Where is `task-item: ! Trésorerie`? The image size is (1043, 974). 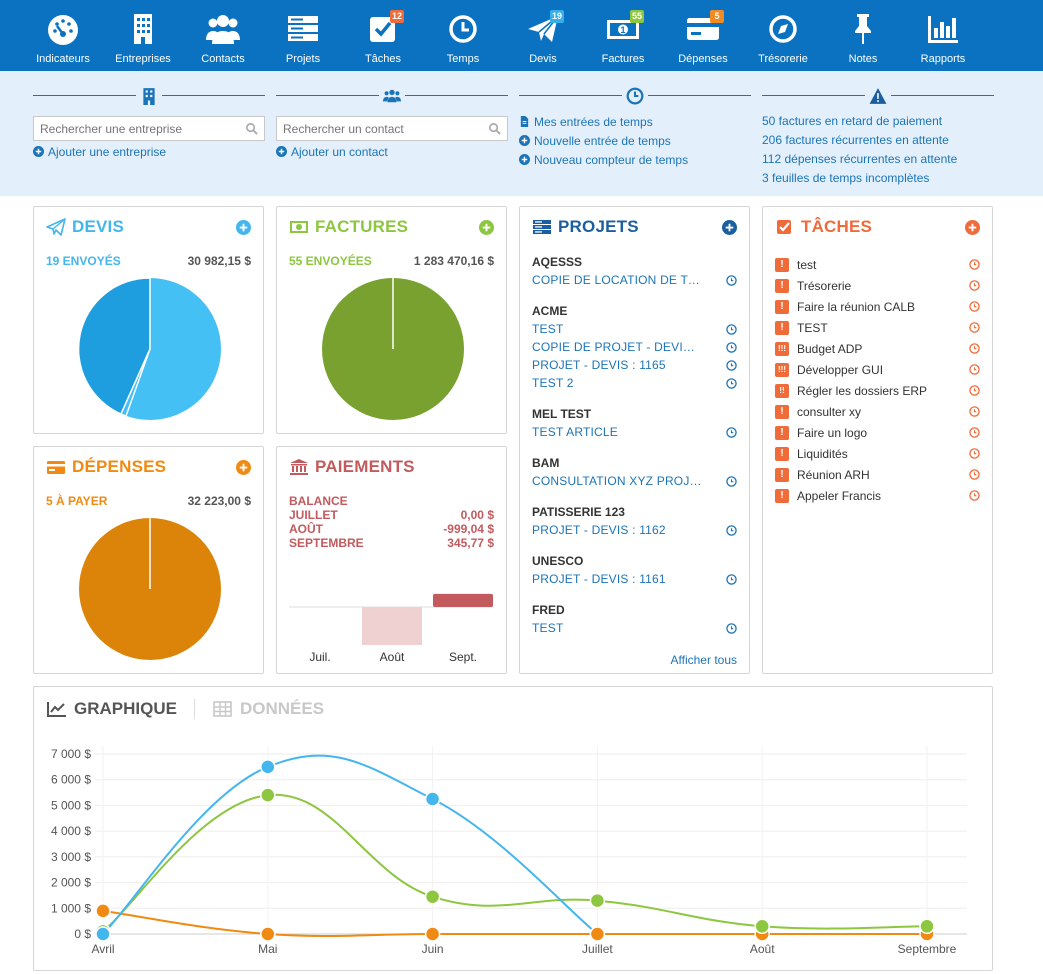 task-item: ! Trésorerie is located at coordinates (877, 285).